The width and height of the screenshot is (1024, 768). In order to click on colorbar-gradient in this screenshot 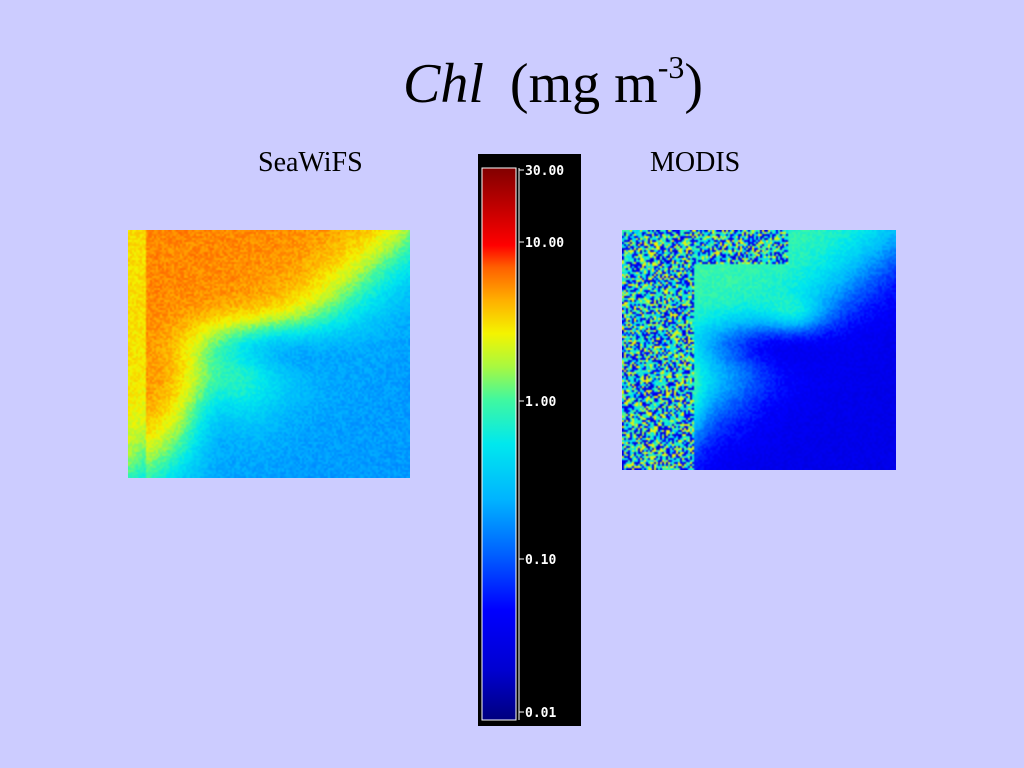, I will do `click(499, 444)`.